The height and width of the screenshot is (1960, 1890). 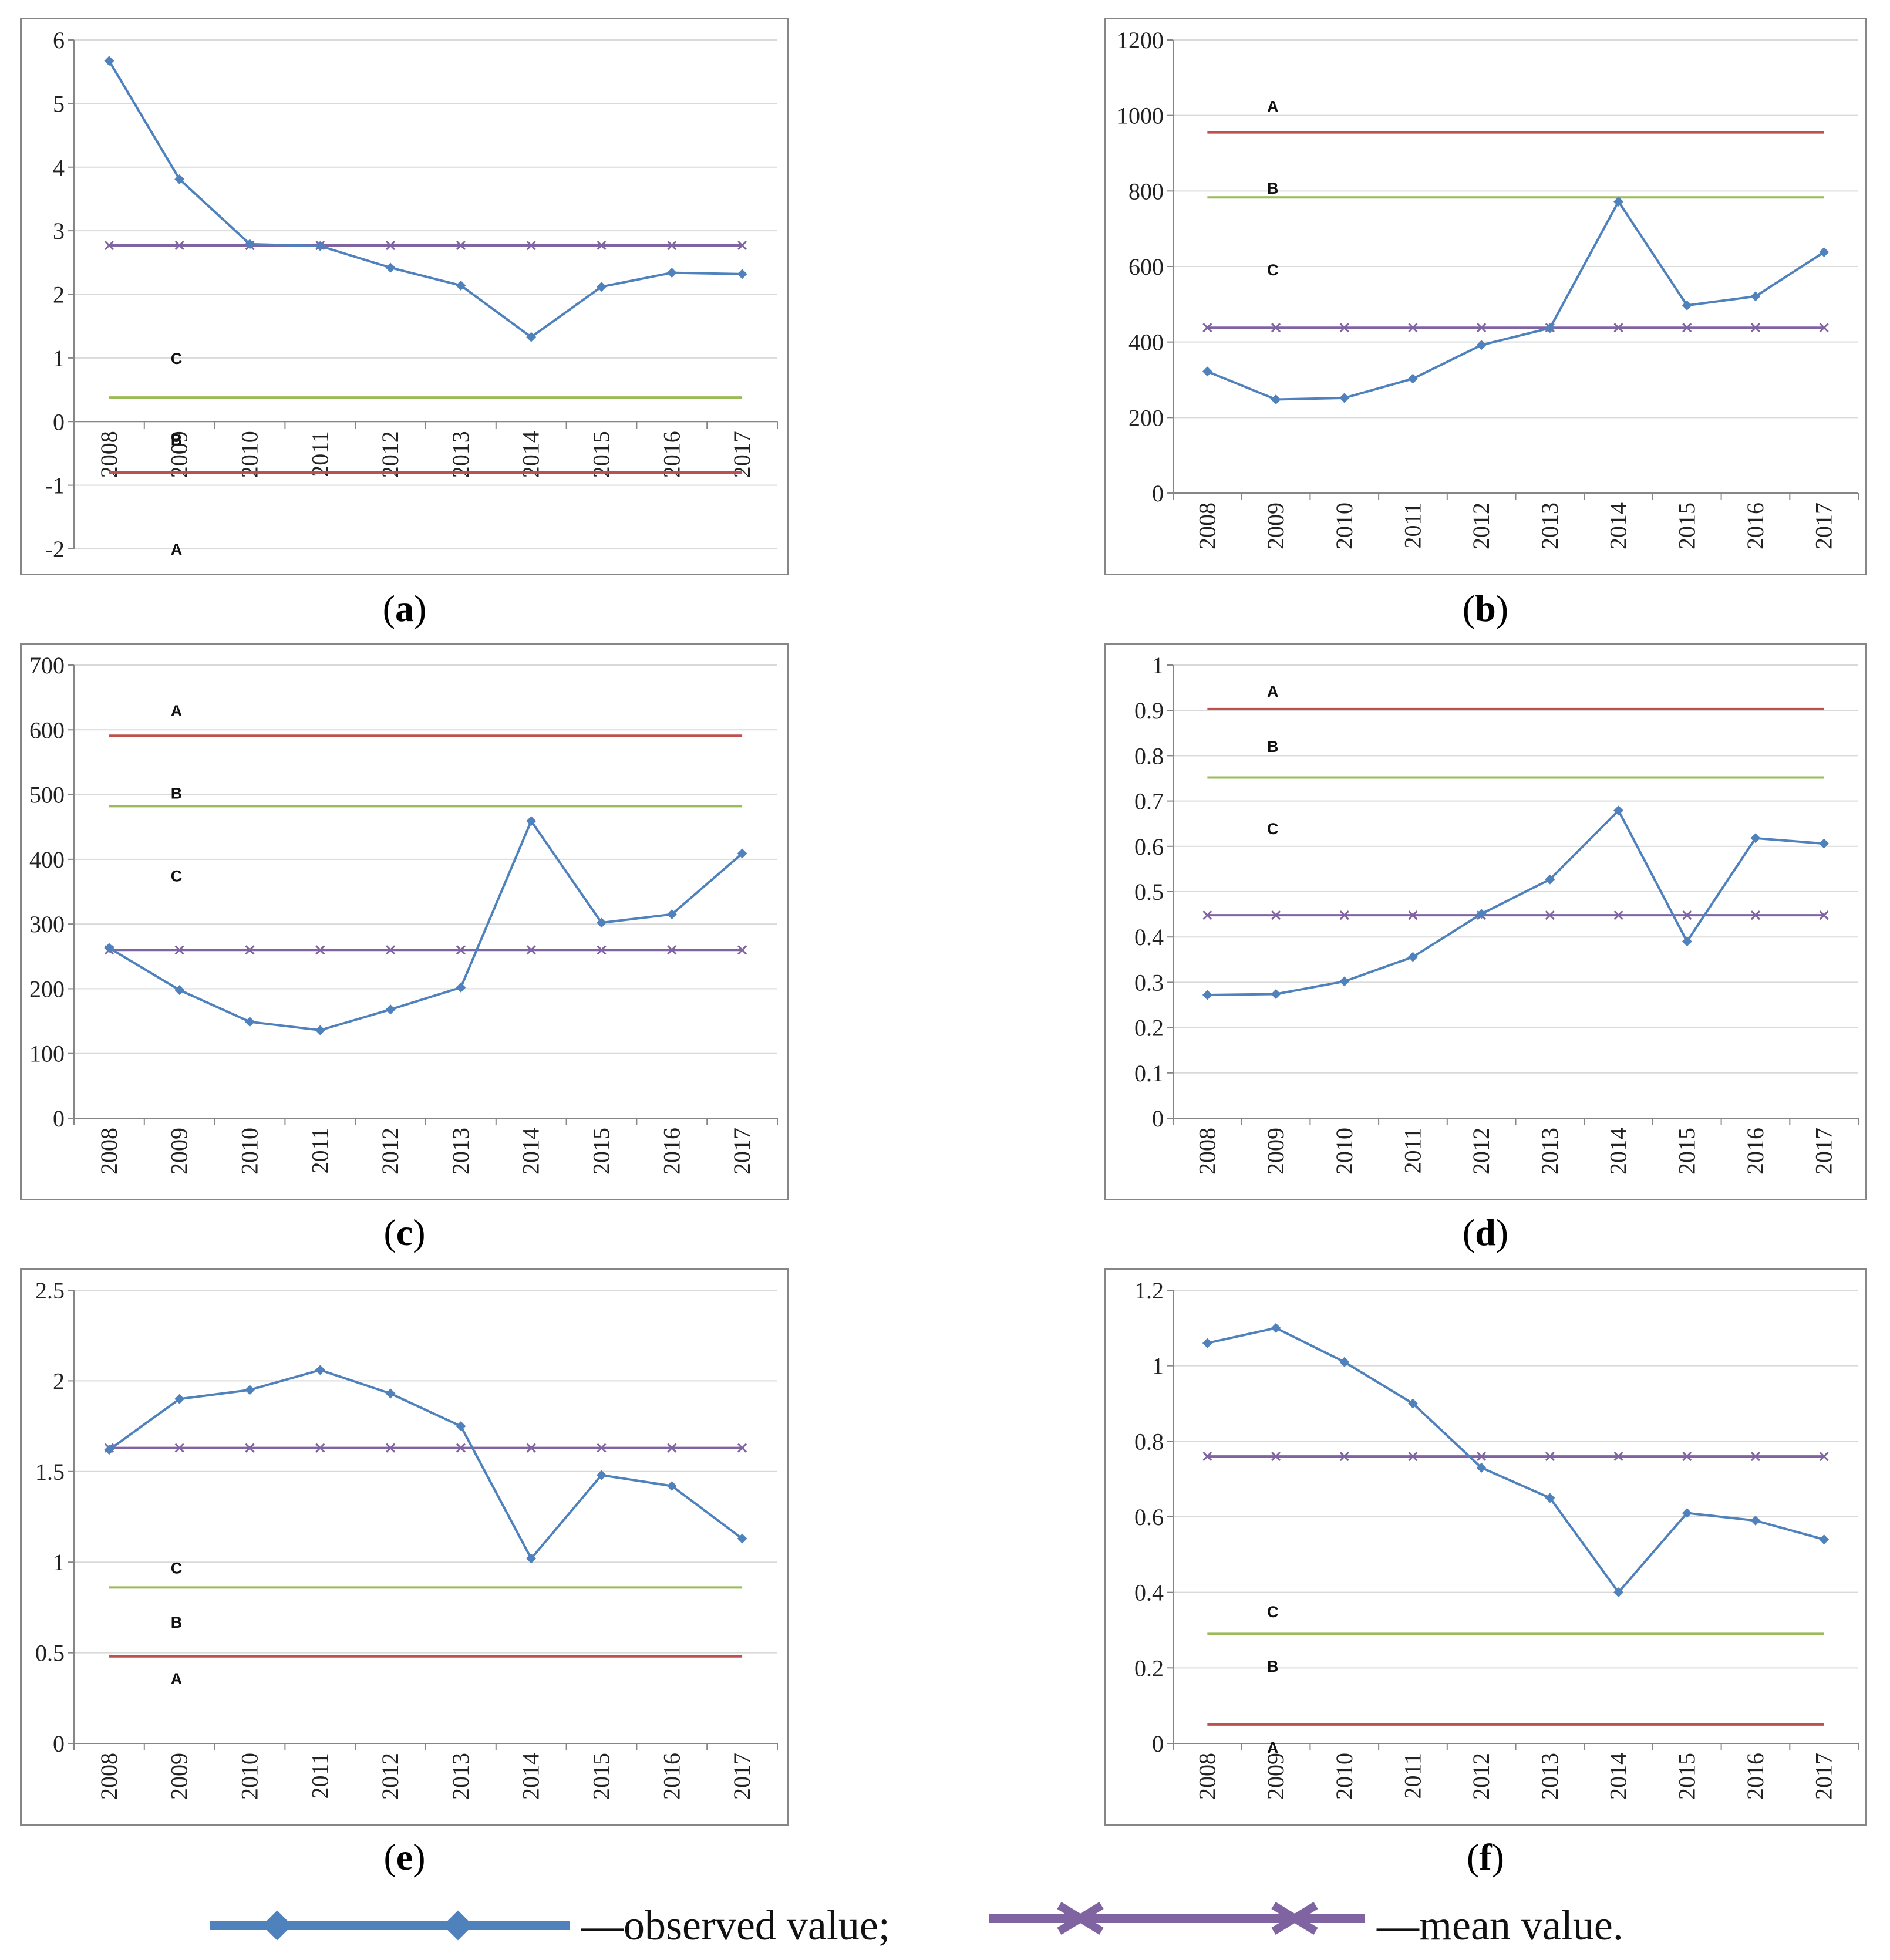 I want to click on y-tick-label: 0.7, so click(x=1149, y=801).